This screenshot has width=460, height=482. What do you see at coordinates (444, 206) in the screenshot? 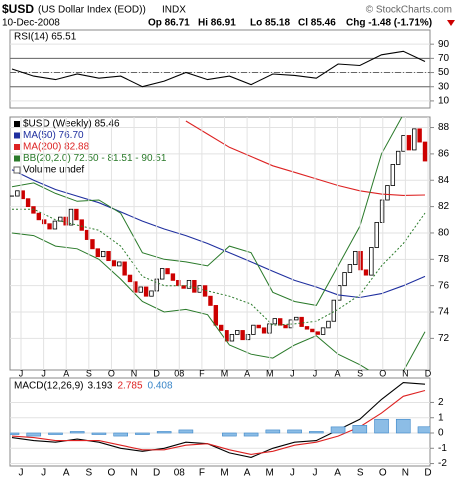
I see `y-tick-label: 82` at bounding box center [444, 206].